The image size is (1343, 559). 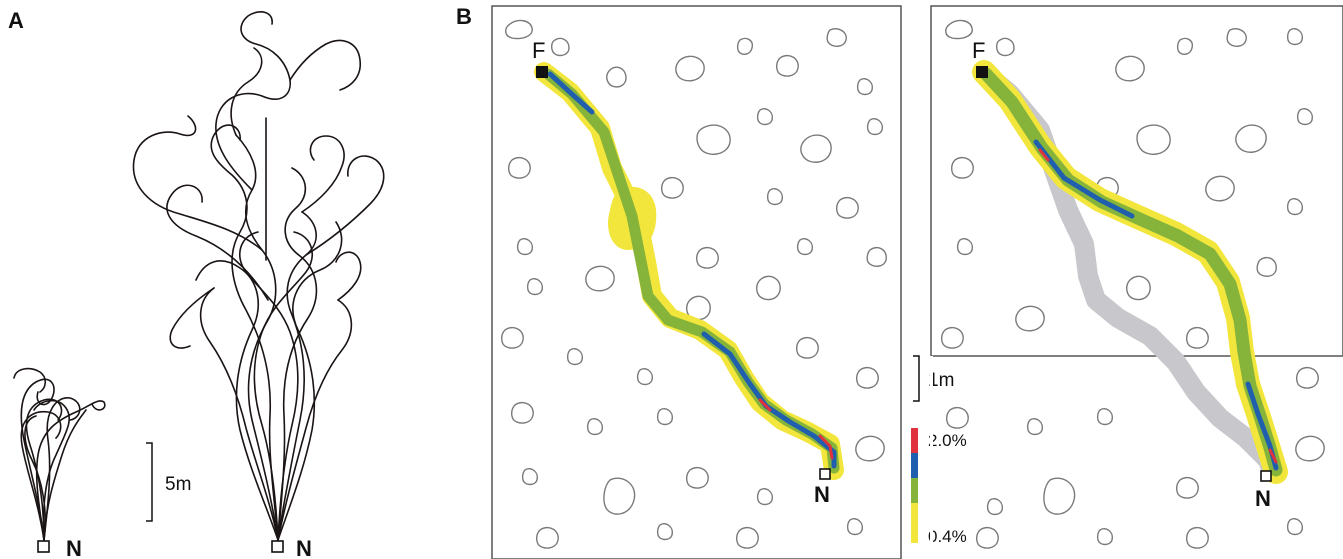 I want to click on map-right-frame-mask, so click(x=931, y=457).